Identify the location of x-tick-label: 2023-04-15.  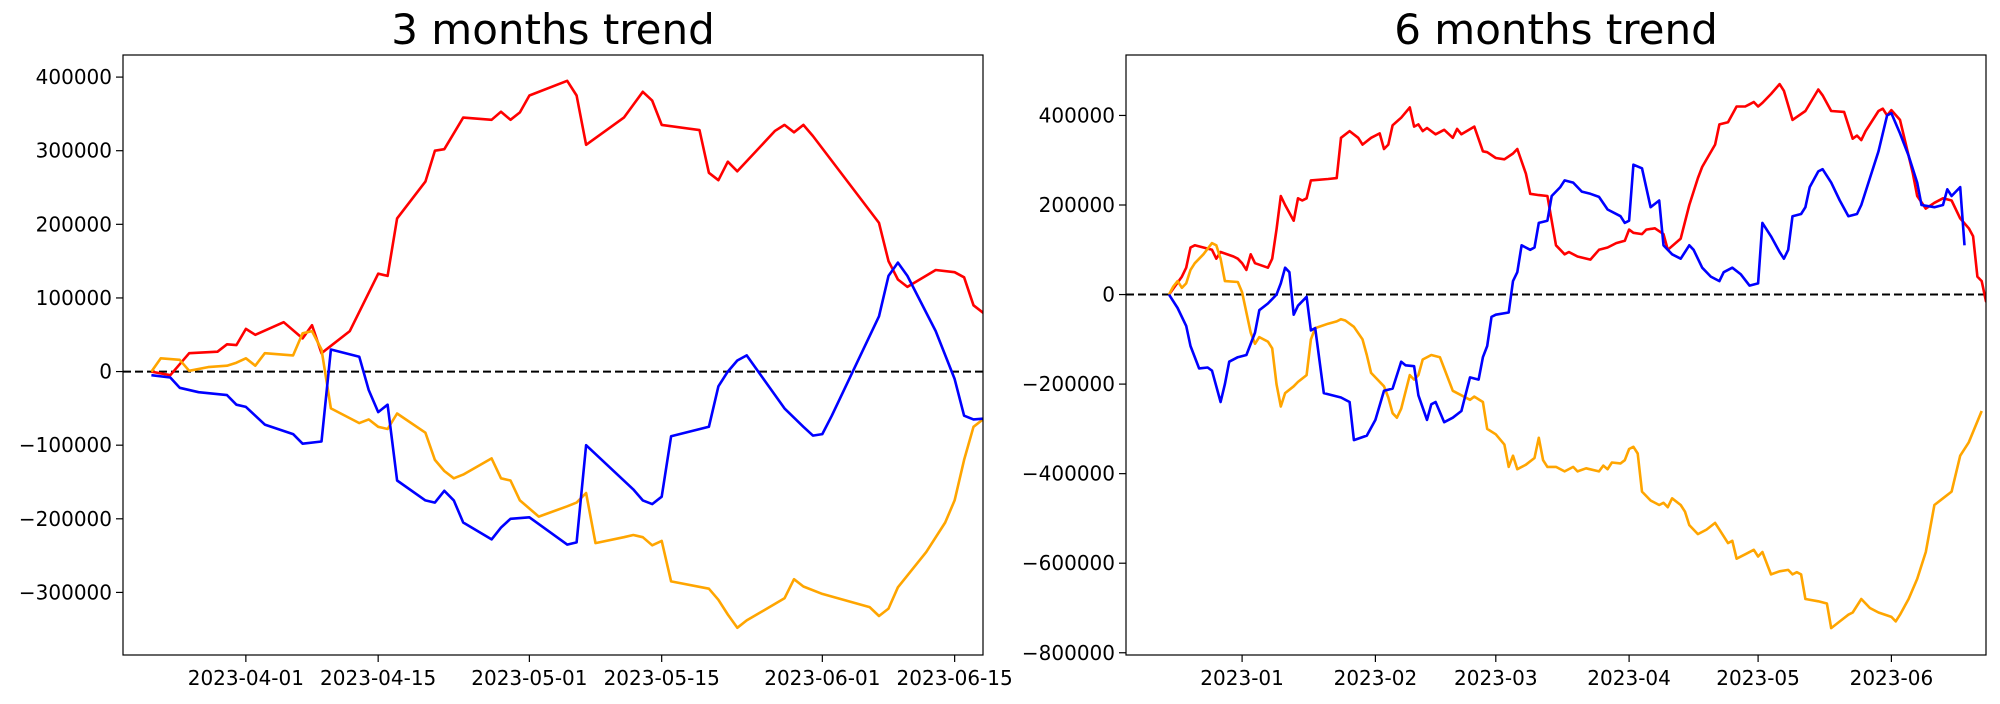
(378, 678).